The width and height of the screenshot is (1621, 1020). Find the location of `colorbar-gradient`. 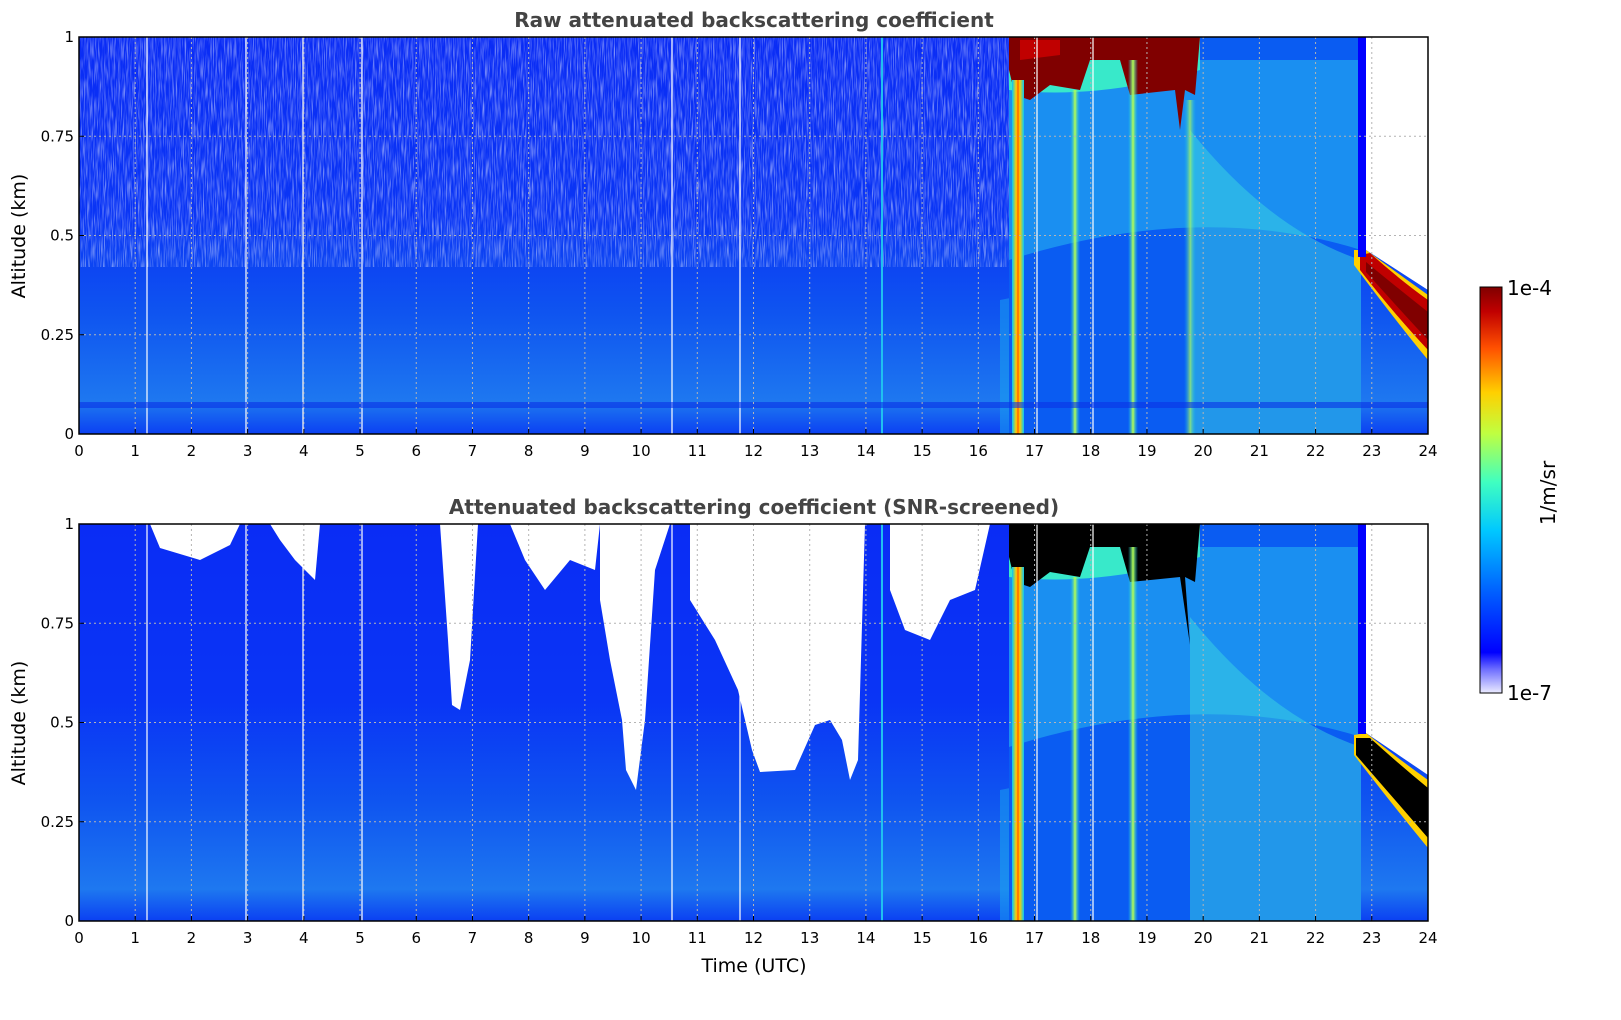

colorbar-gradient is located at coordinates (1491, 490).